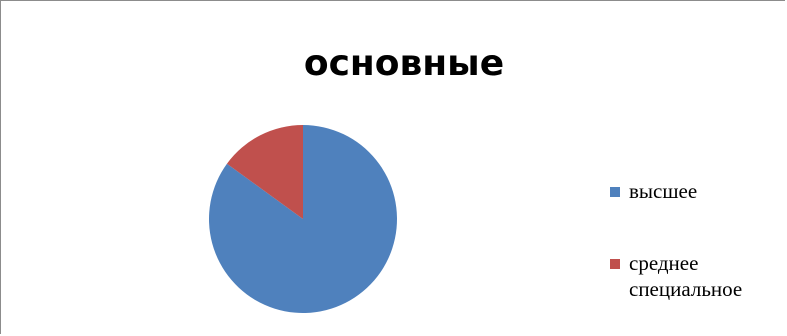 The image size is (787, 336). I want to click on pie-slices, so click(302, 219).